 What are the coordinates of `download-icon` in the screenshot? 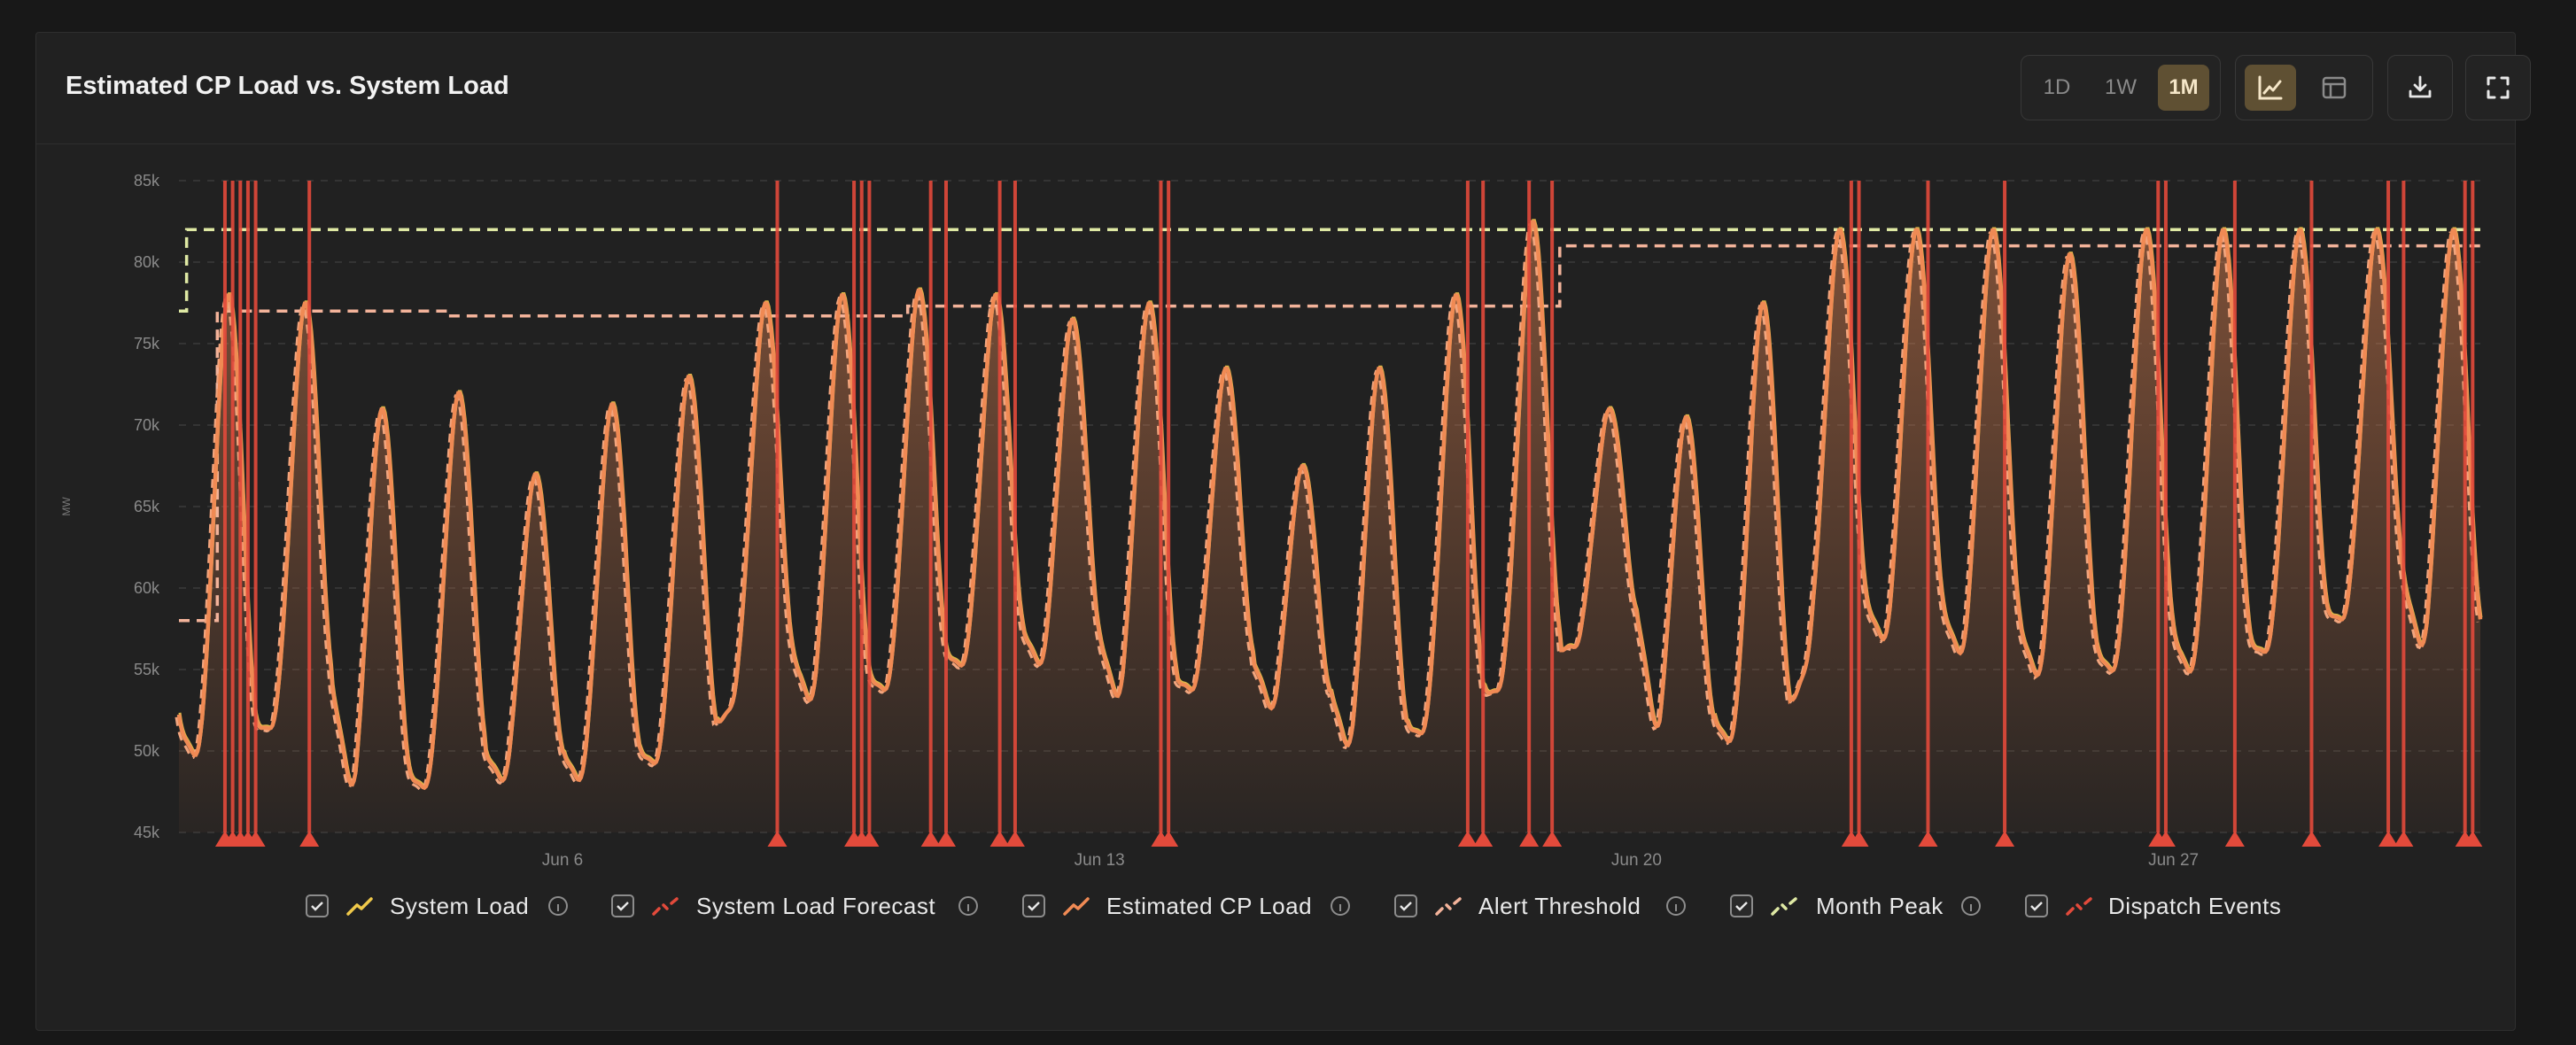 It's located at (2420, 86).